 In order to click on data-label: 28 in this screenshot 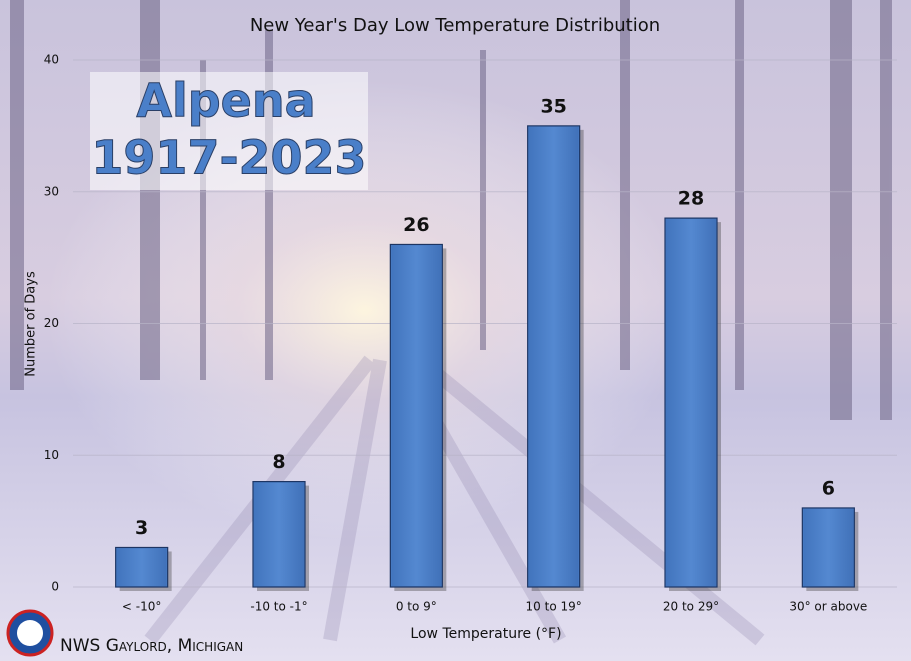, I will do `click(691, 199)`.